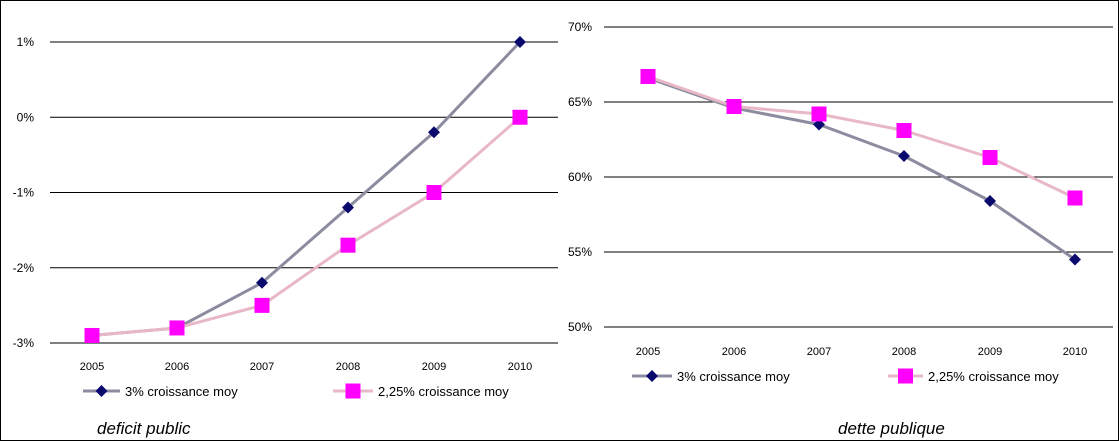  I want to click on deficit-legend-label-1: 3% croissance moy, so click(181, 391).